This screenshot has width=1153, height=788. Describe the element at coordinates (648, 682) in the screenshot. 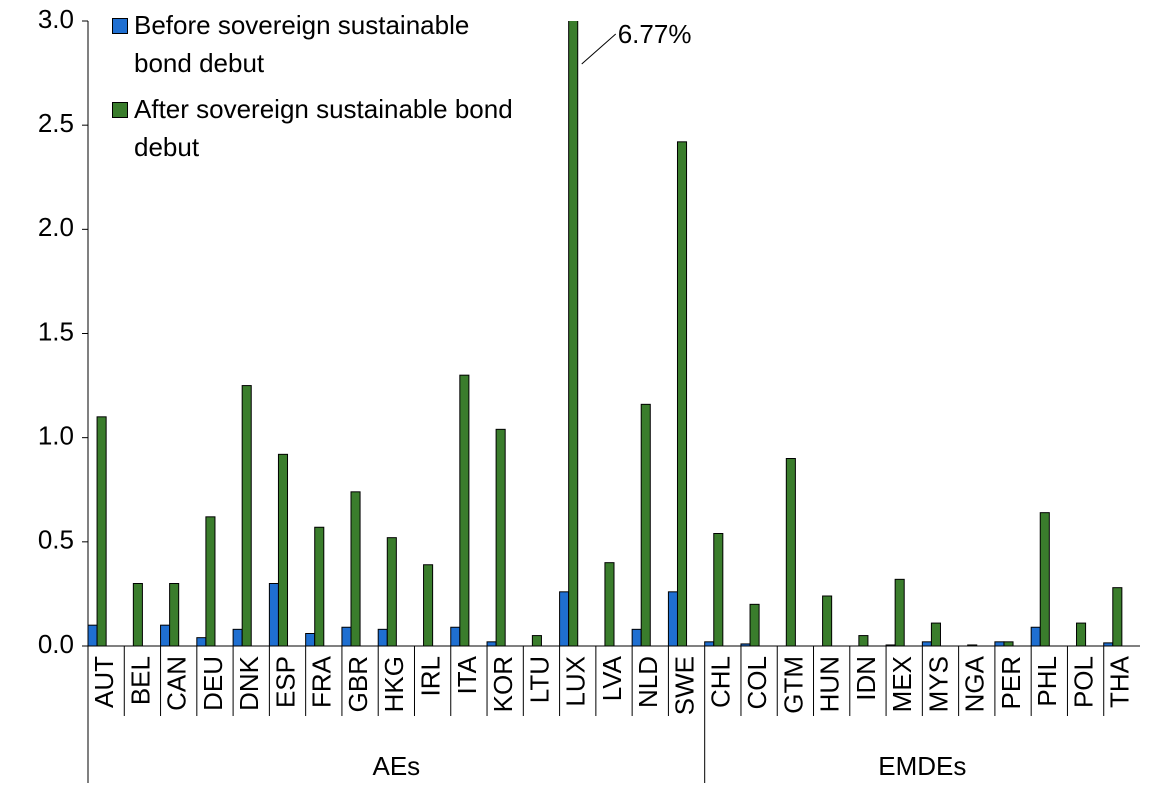

I see `x-tick-label: NLD` at that location.